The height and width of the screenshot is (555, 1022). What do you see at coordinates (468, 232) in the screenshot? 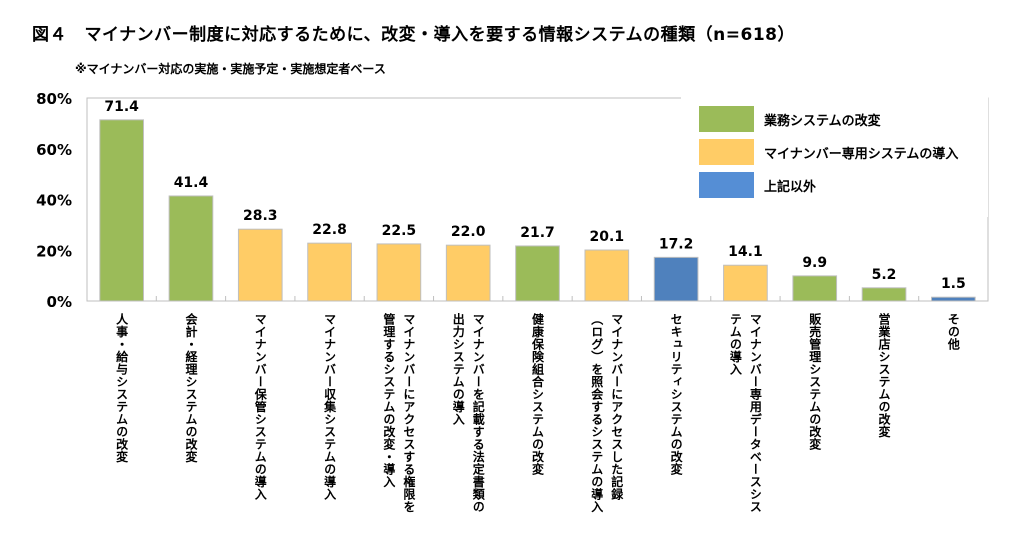
I see `data-label: 22.0` at bounding box center [468, 232].